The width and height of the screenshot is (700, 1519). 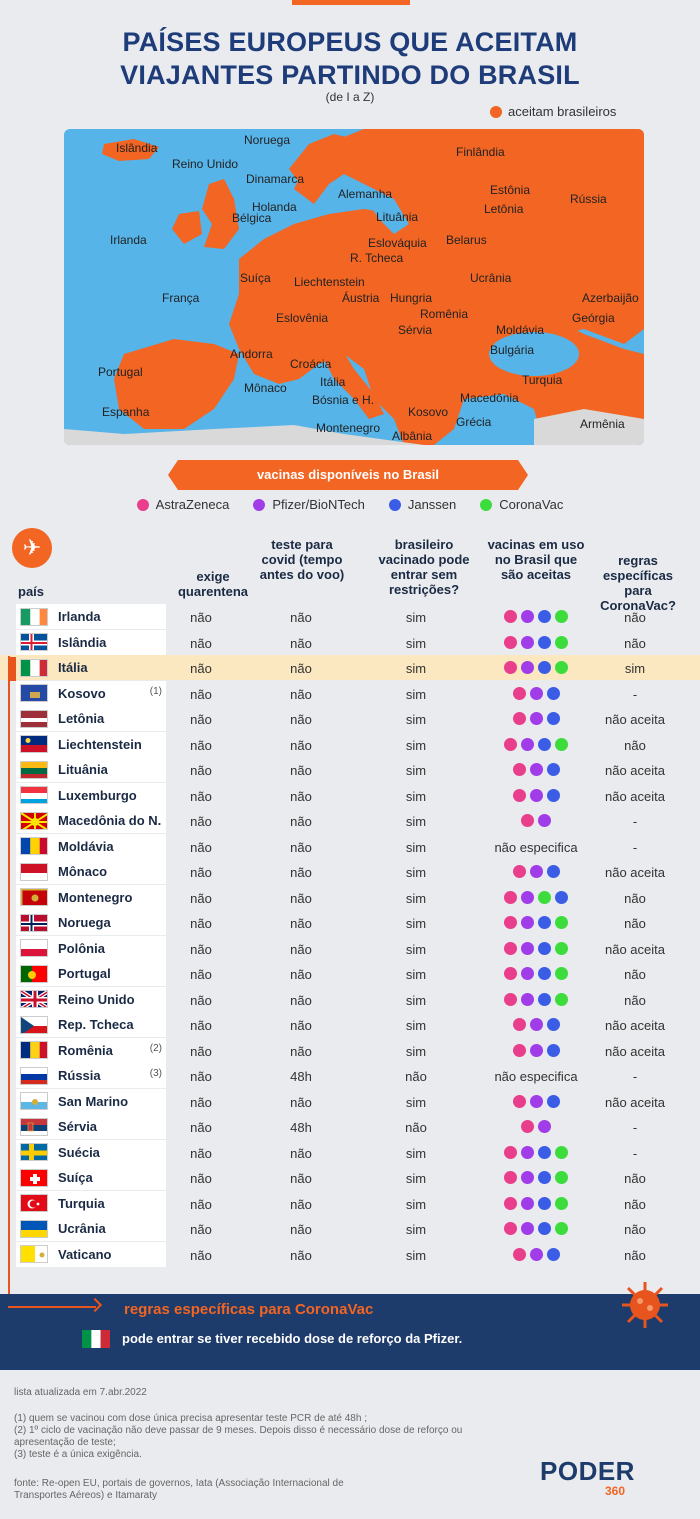 What do you see at coordinates (350, 897) in the screenshot?
I see `table-row: Montenegro não não sim não` at bounding box center [350, 897].